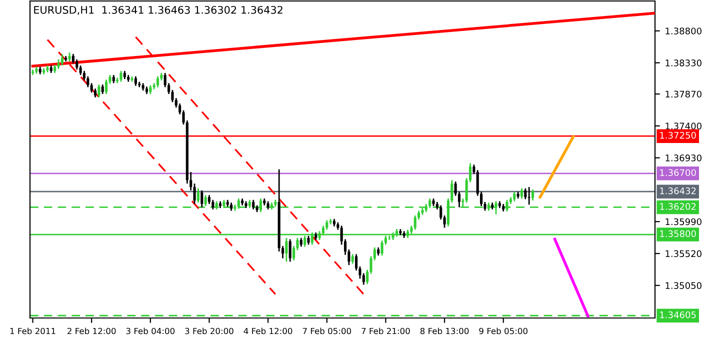  Describe the element at coordinates (386, 331) in the screenshot. I see `x-tick-label: 7 Feb 21:00` at that location.